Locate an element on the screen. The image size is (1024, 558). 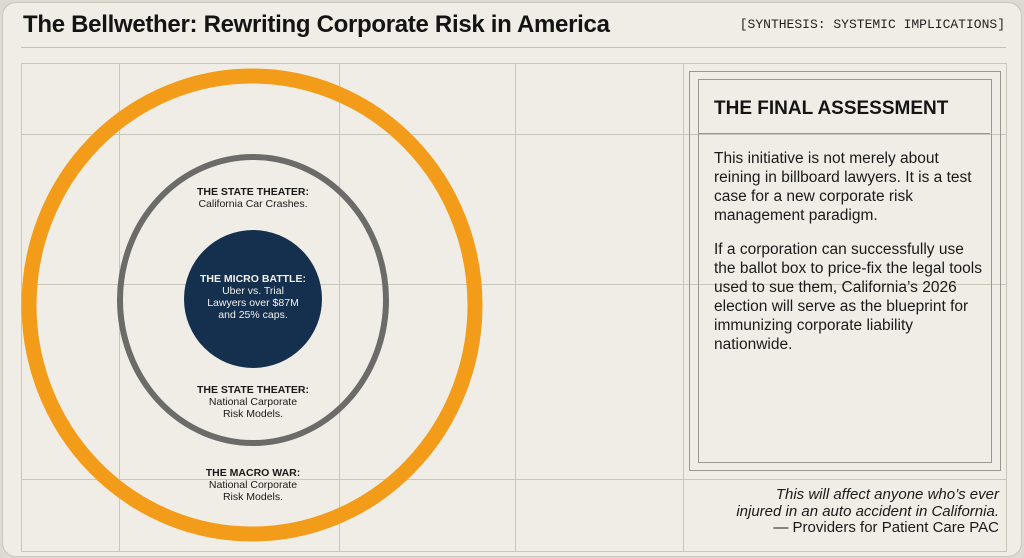
state-theater-top-text: California Car Crashes. is located at coordinates (253, 204).